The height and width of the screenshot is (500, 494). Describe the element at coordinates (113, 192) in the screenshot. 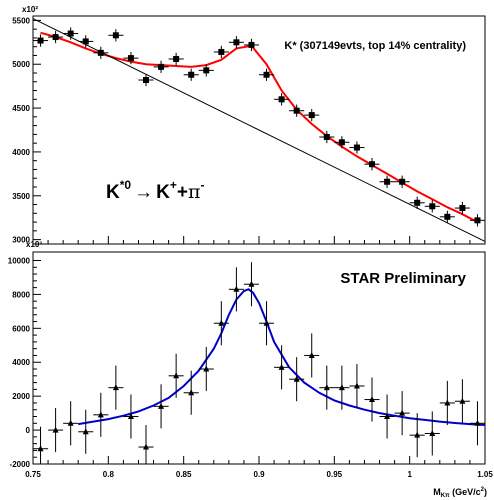

I see `reaction-k-base: K` at that location.